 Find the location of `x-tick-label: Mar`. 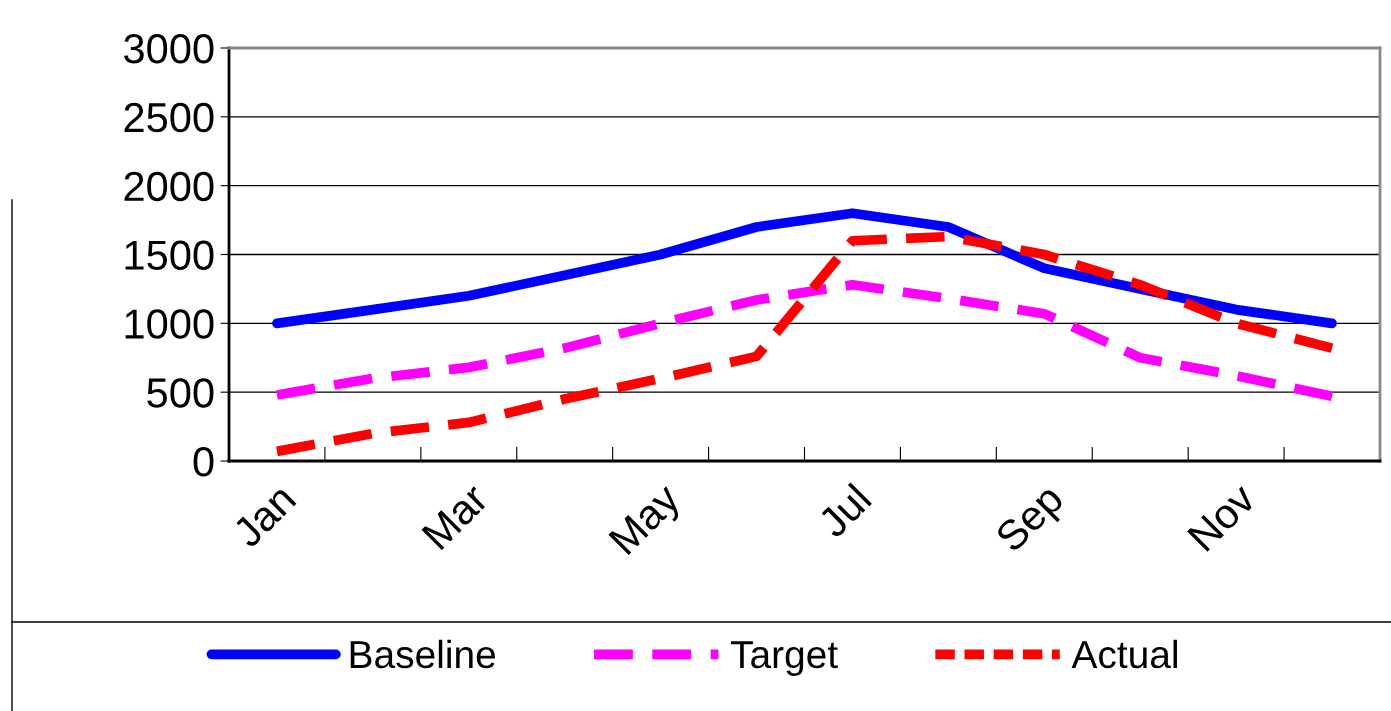

x-tick-label: Mar is located at coordinates (455, 516).